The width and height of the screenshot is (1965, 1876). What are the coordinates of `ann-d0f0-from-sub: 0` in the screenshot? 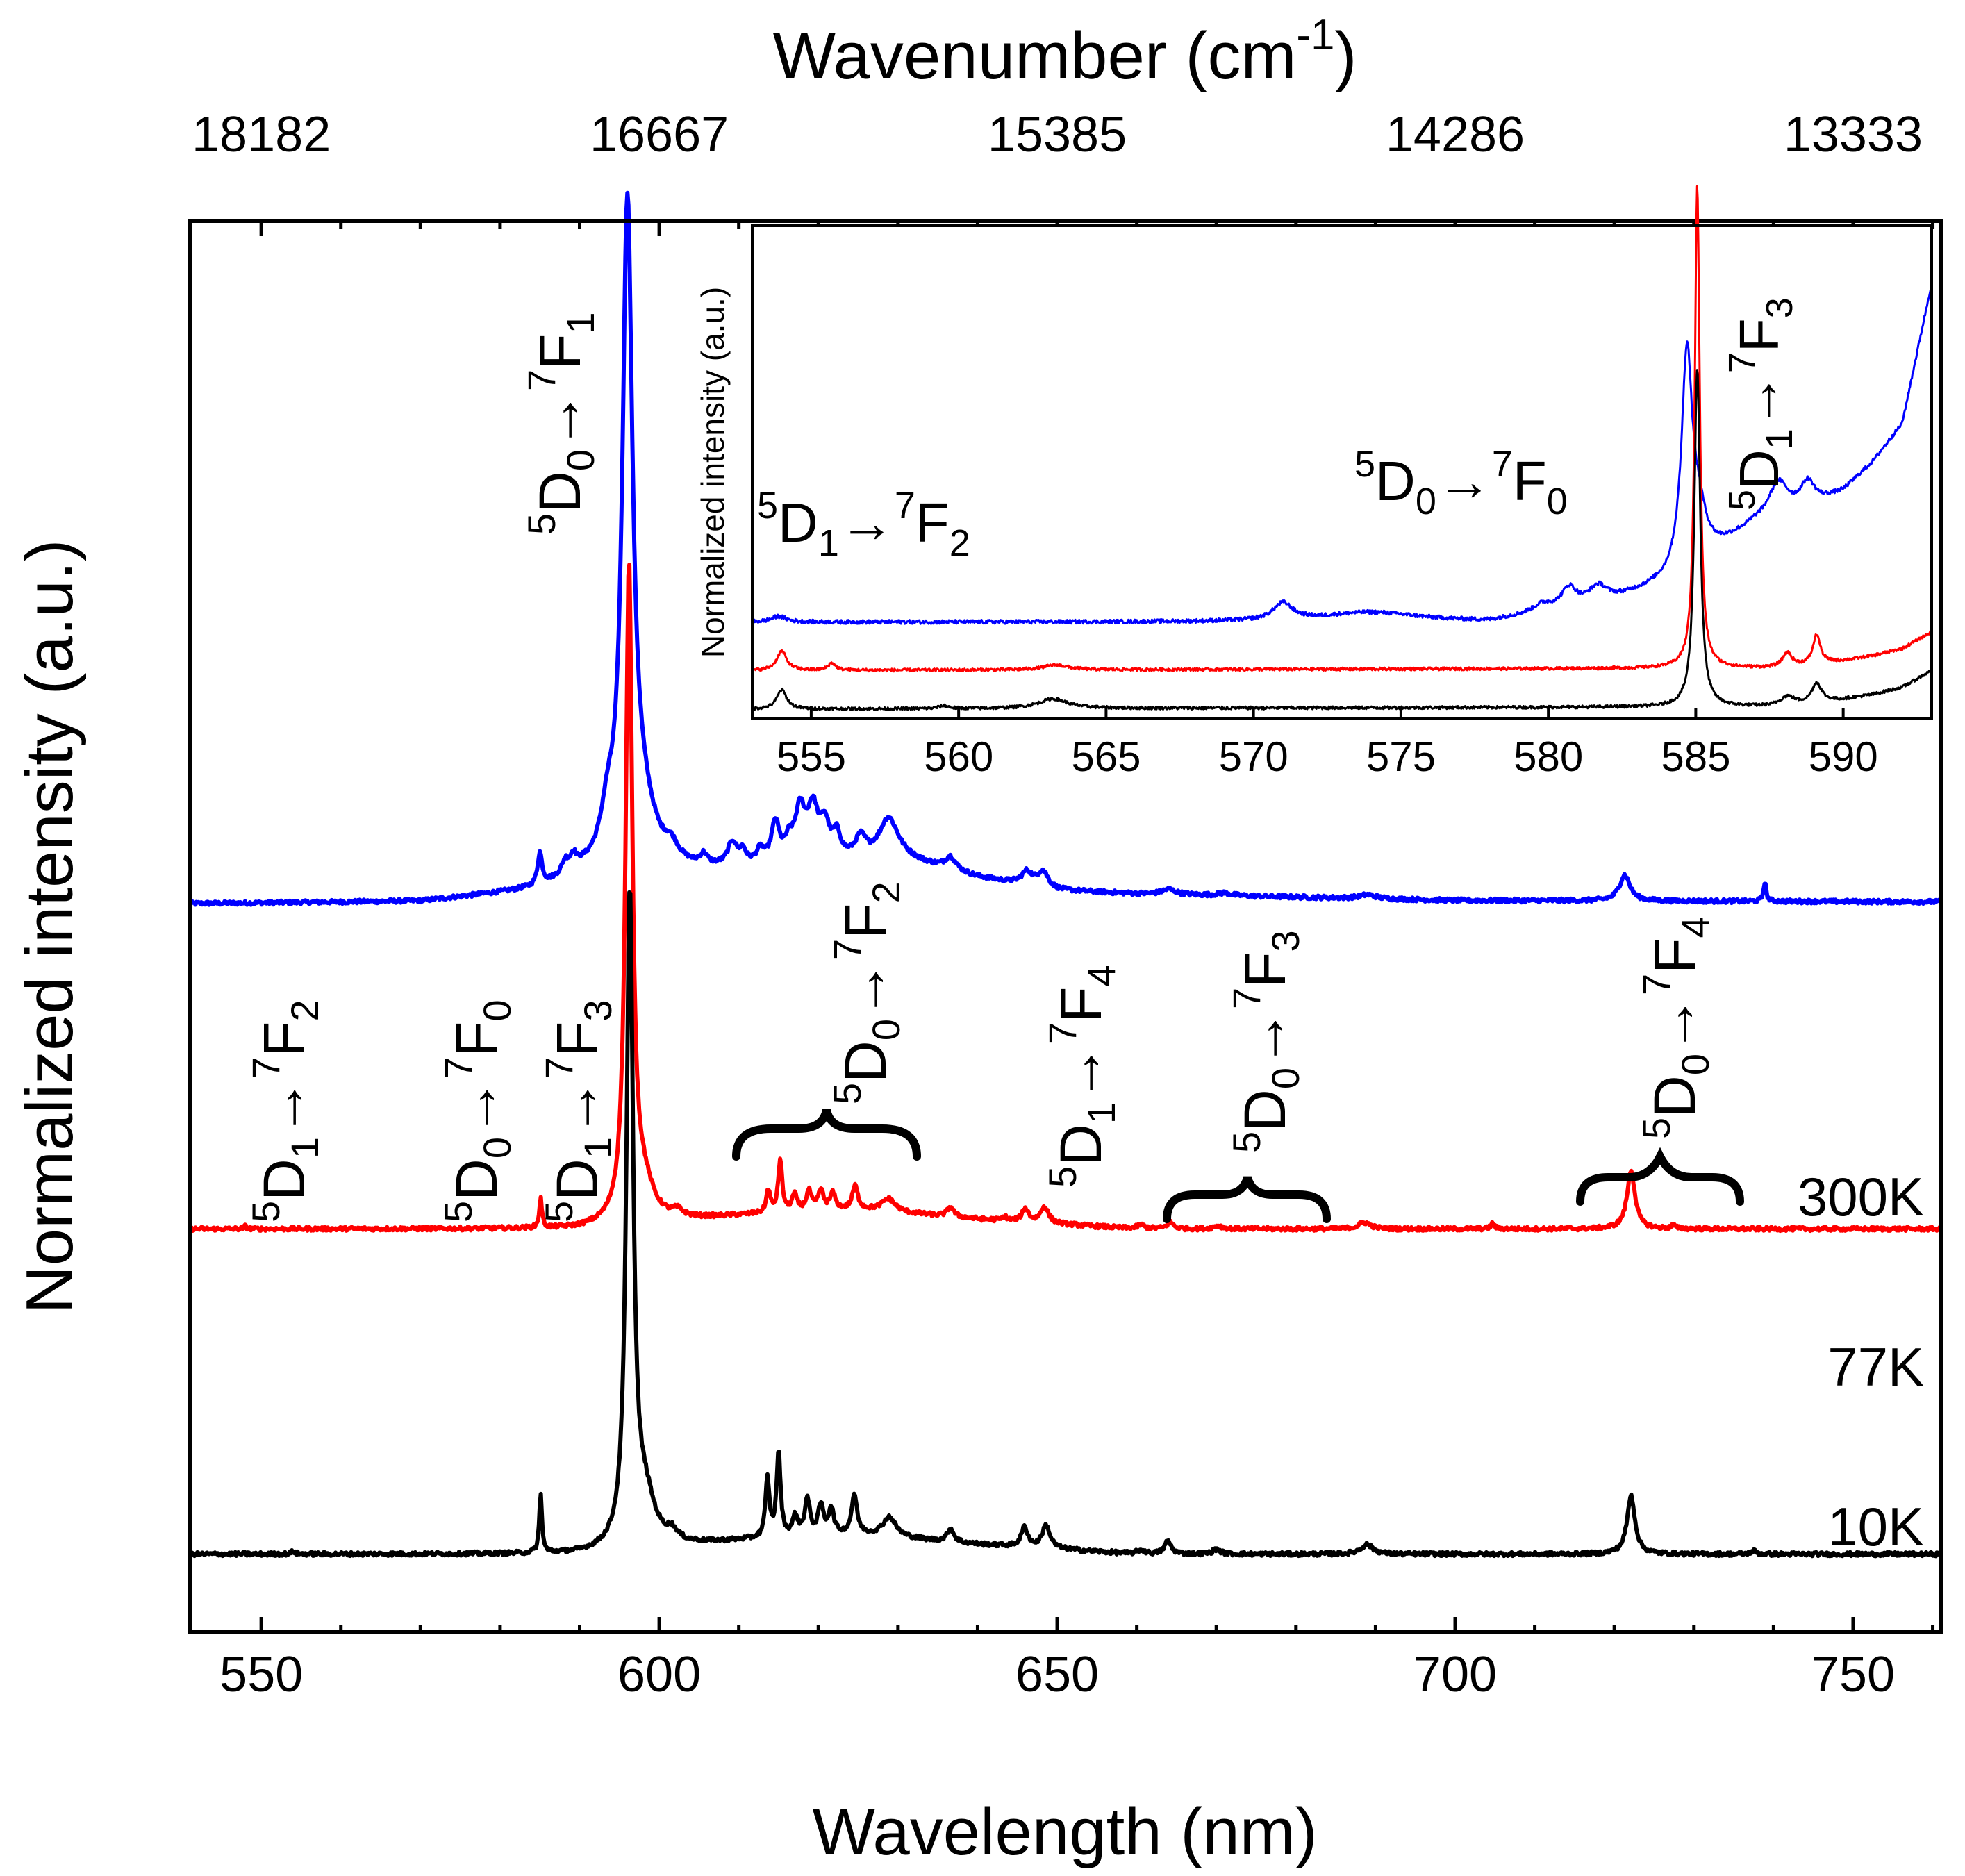 It's located at (497, 1148).